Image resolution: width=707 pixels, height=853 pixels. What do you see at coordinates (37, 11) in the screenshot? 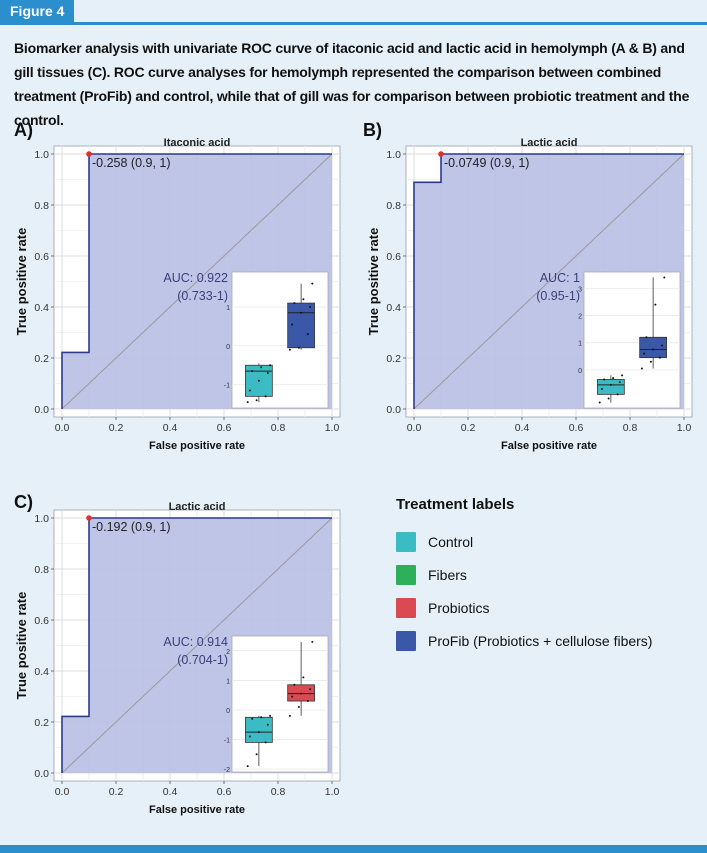
I see `figure-label: Figure 4` at bounding box center [37, 11].